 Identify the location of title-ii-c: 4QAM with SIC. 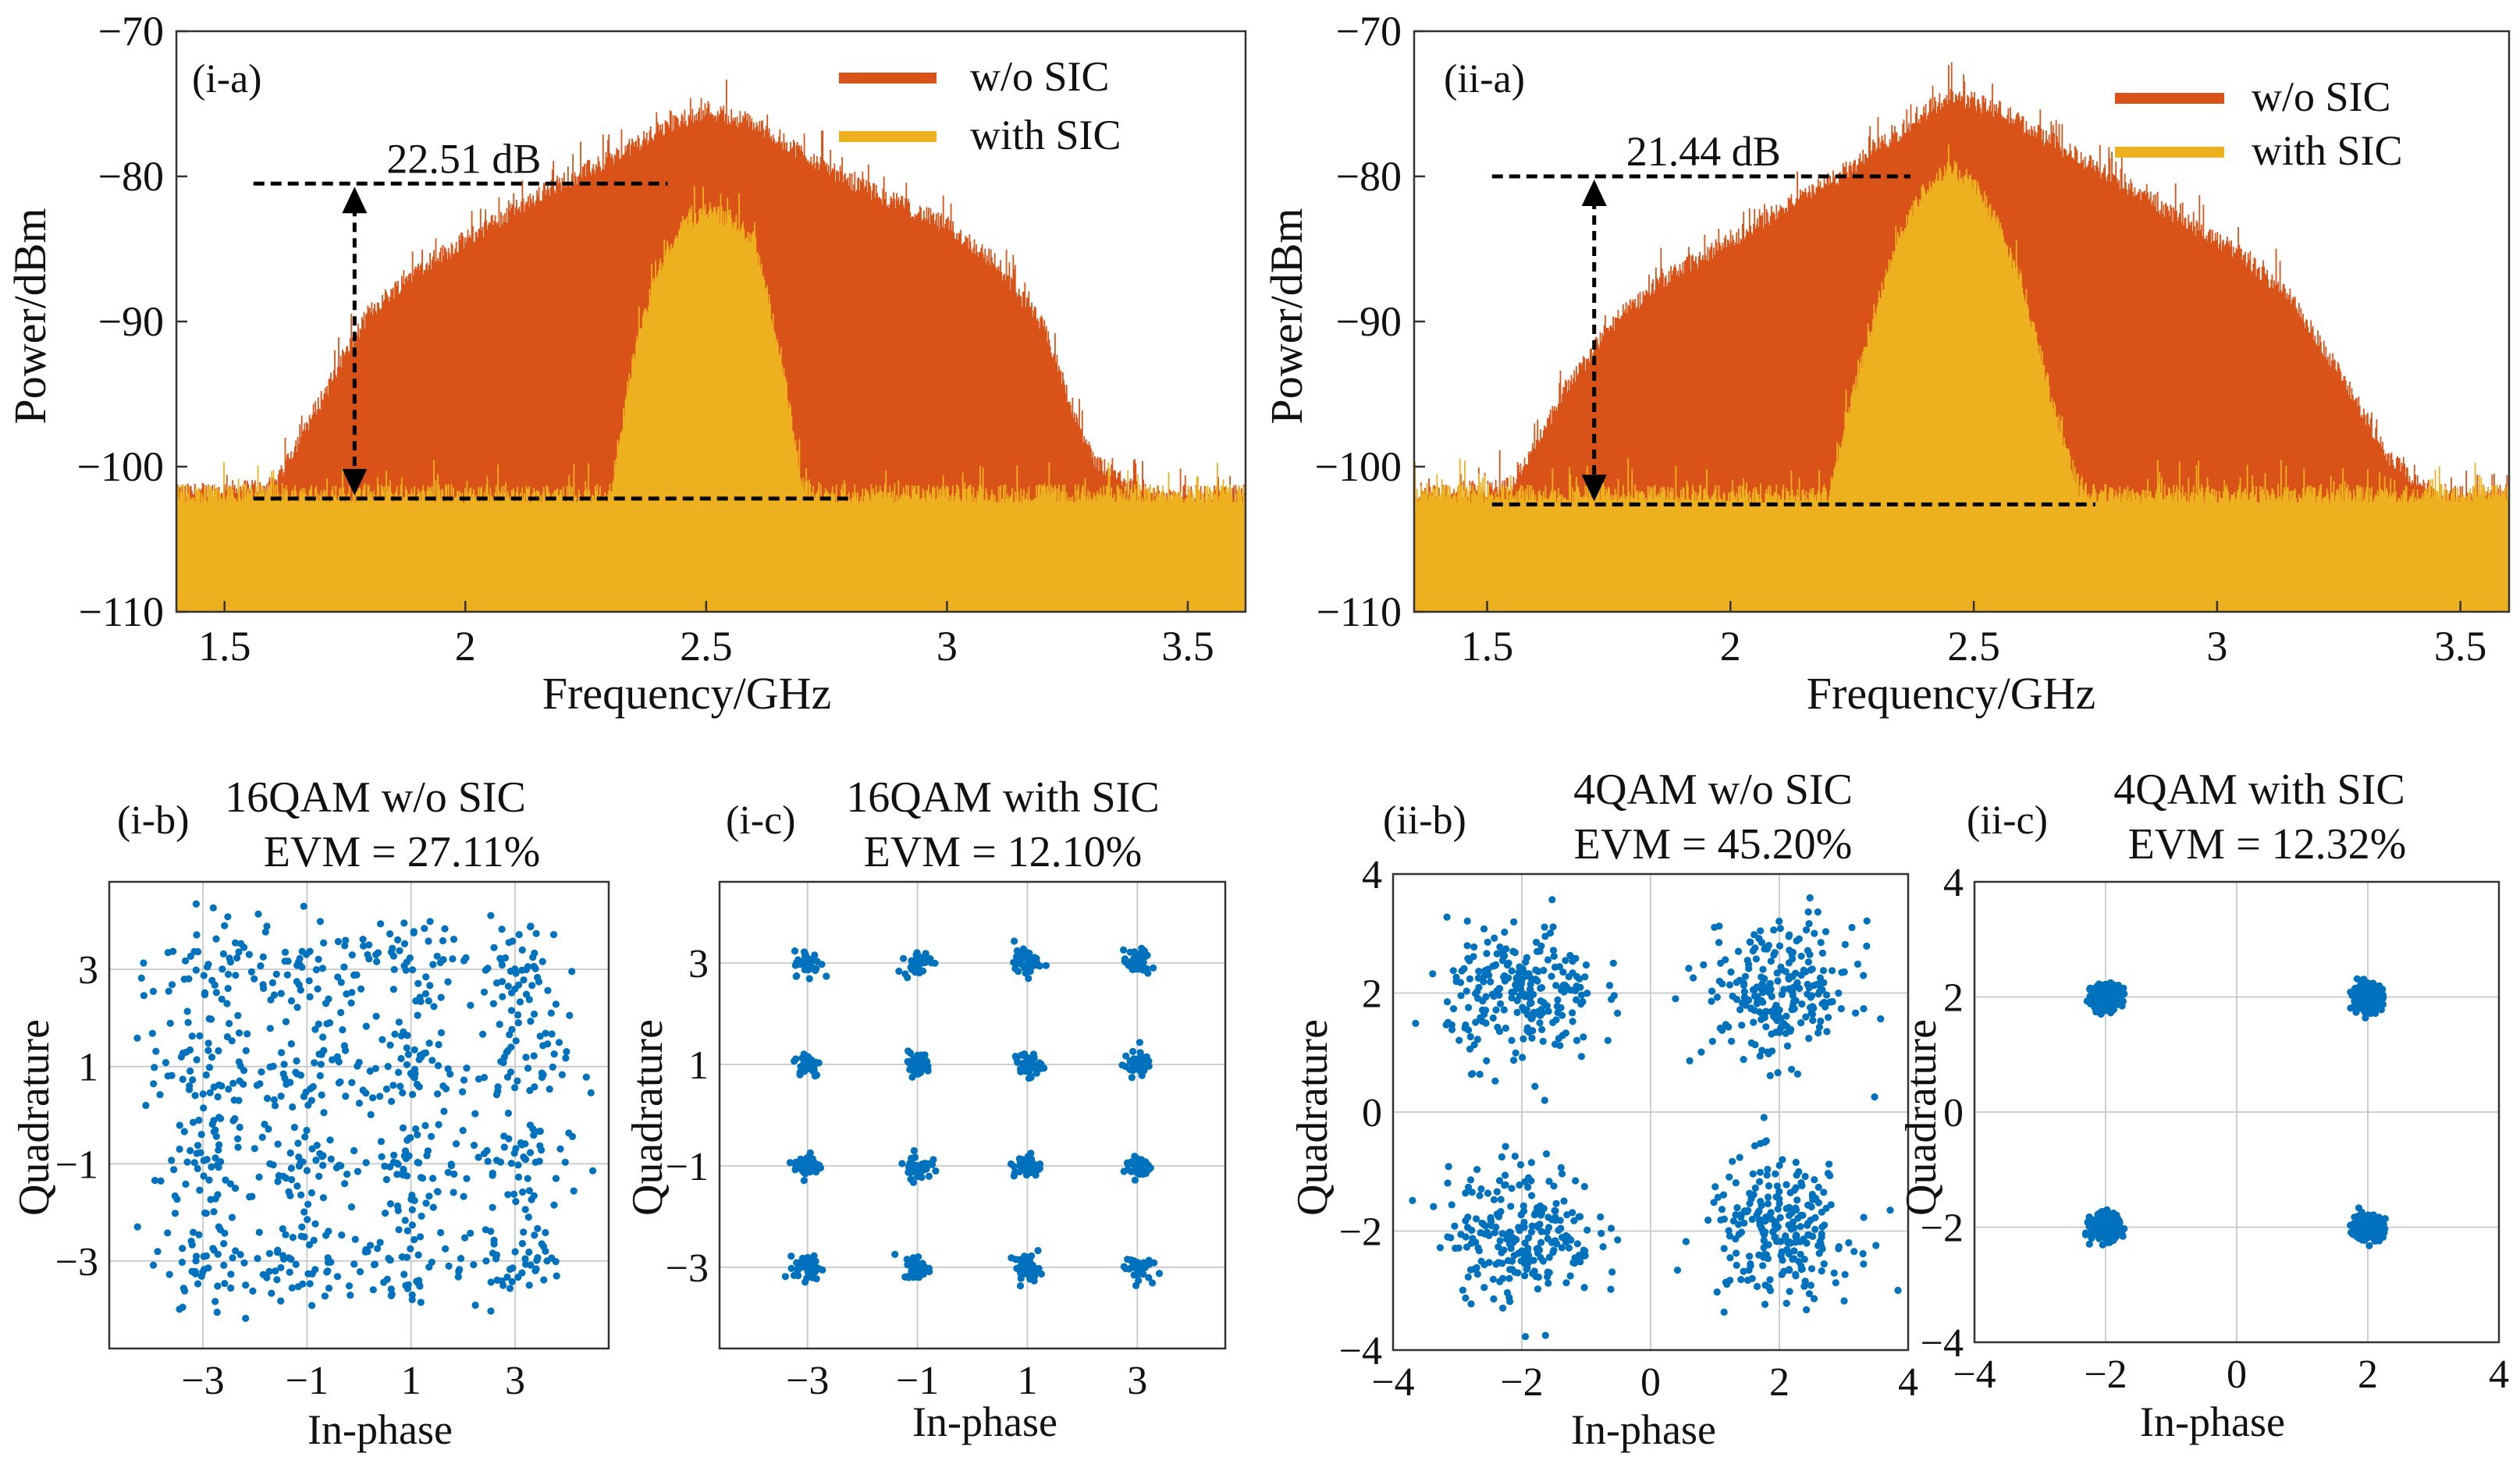
(2259, 790).